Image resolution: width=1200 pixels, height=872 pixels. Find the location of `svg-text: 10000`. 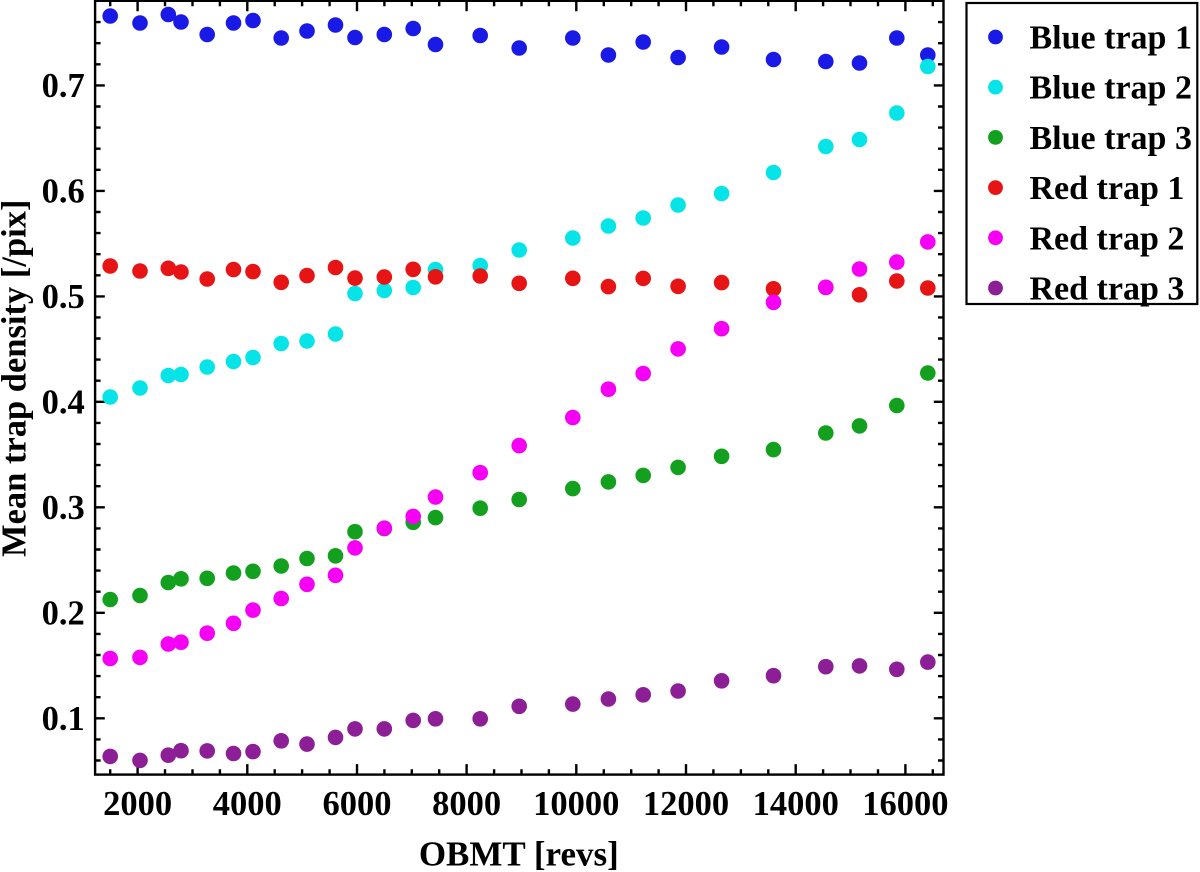

svg-text: 10000 is located at coordinates (576, 804).